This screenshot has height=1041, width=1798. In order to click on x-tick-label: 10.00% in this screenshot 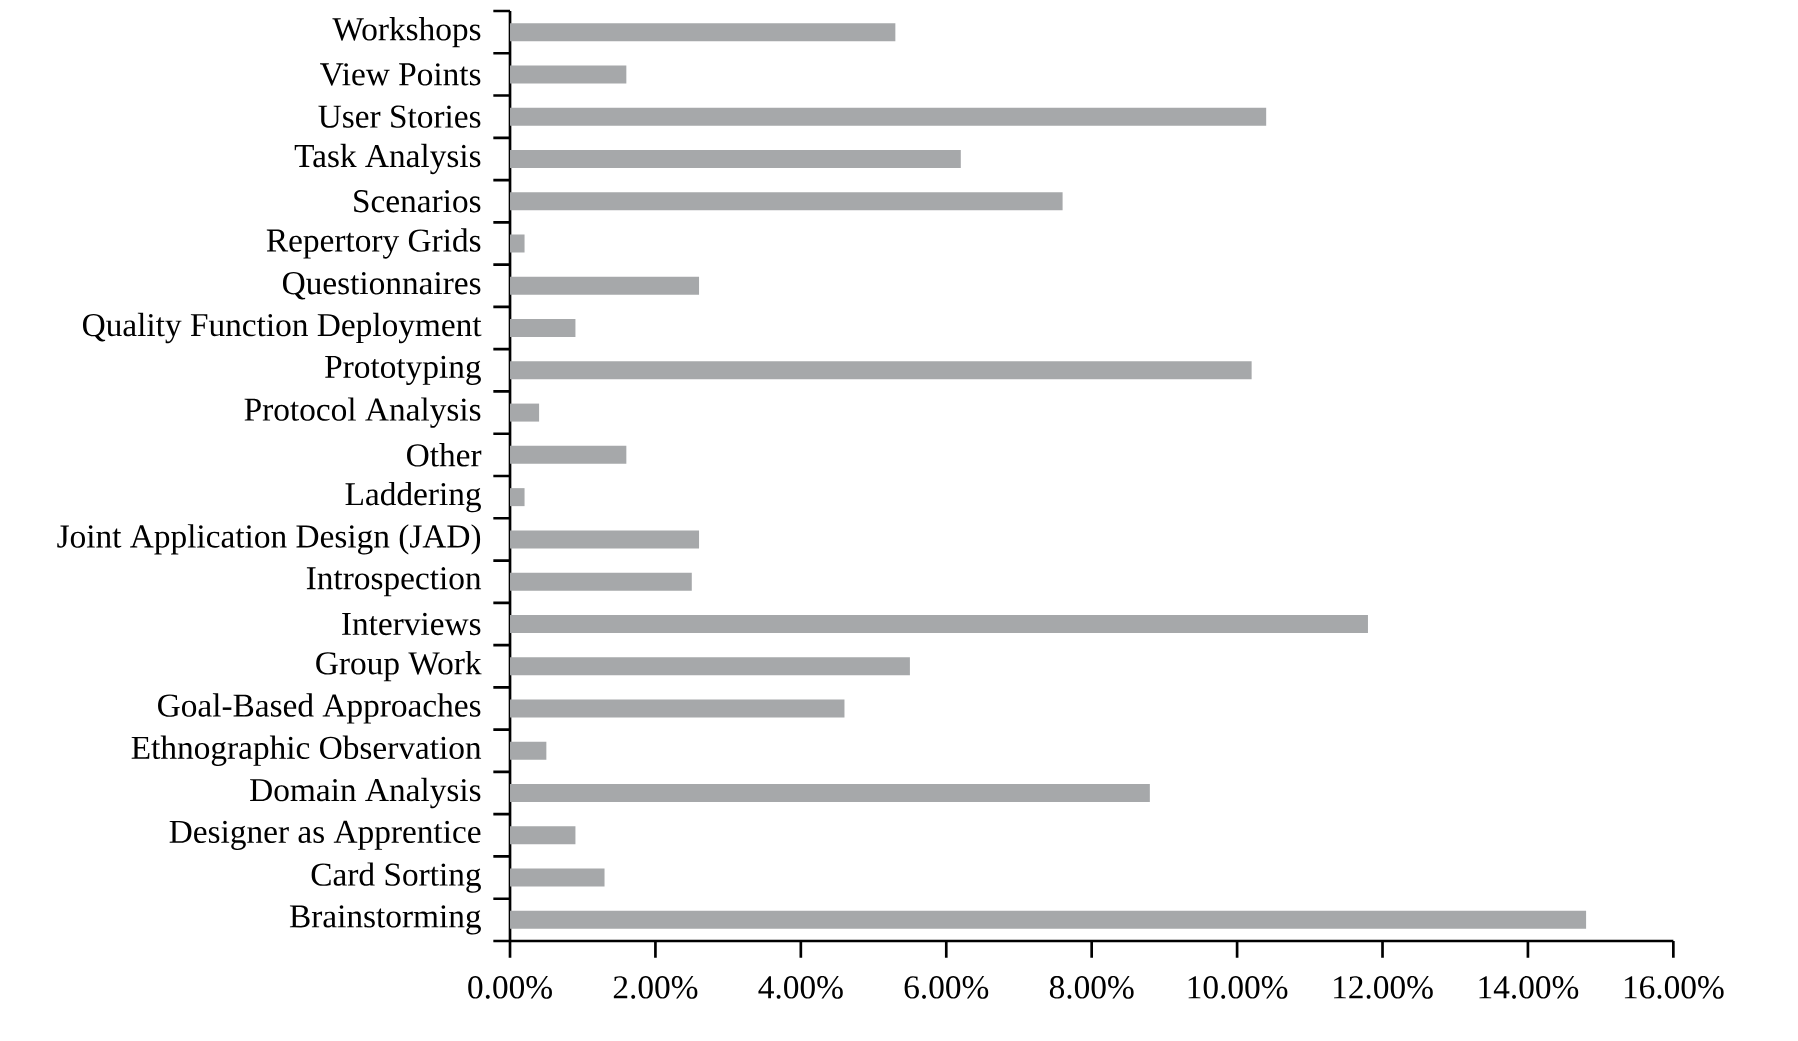, I will do `click(1238, 987)`.